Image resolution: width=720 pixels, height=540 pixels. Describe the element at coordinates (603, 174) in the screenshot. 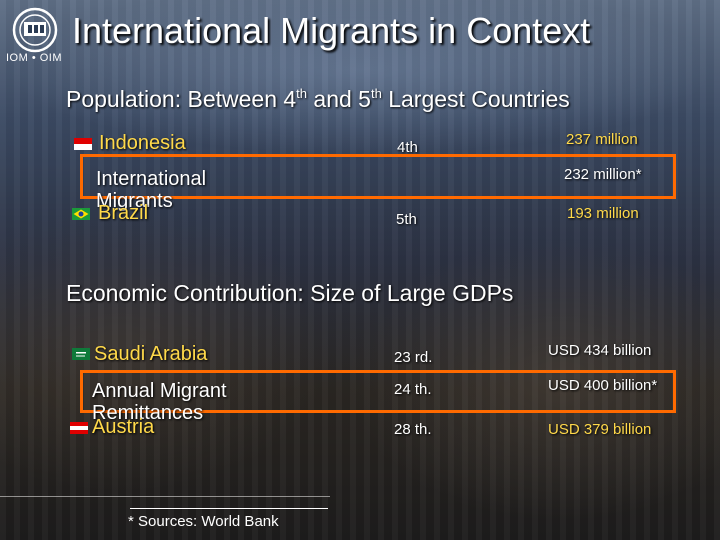

I see `value-international-migrants: 232 million*` at that location.